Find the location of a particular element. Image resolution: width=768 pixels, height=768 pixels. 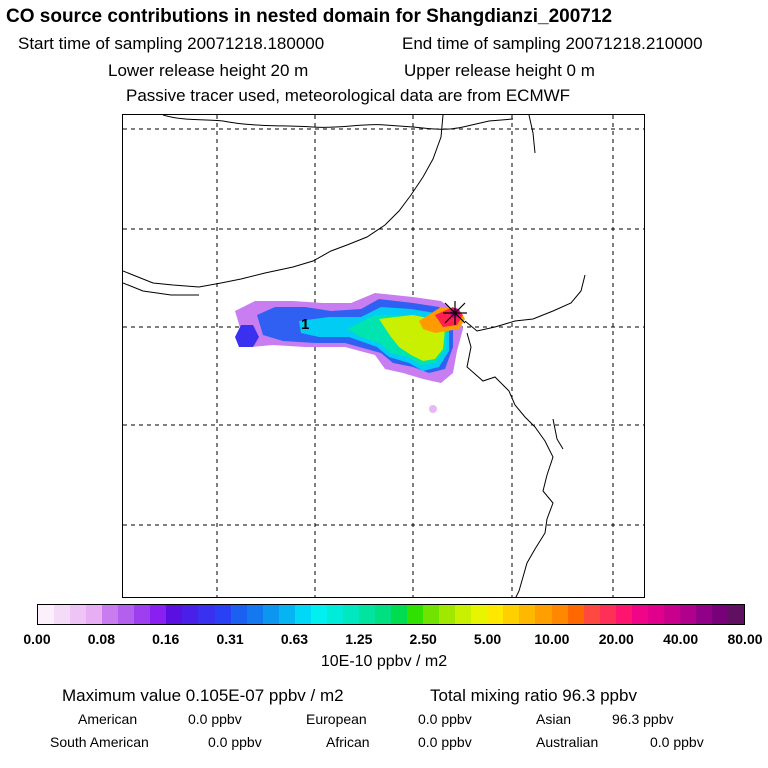

colorbar-tick-label: 0.08 is located at coordinates (101, 639).